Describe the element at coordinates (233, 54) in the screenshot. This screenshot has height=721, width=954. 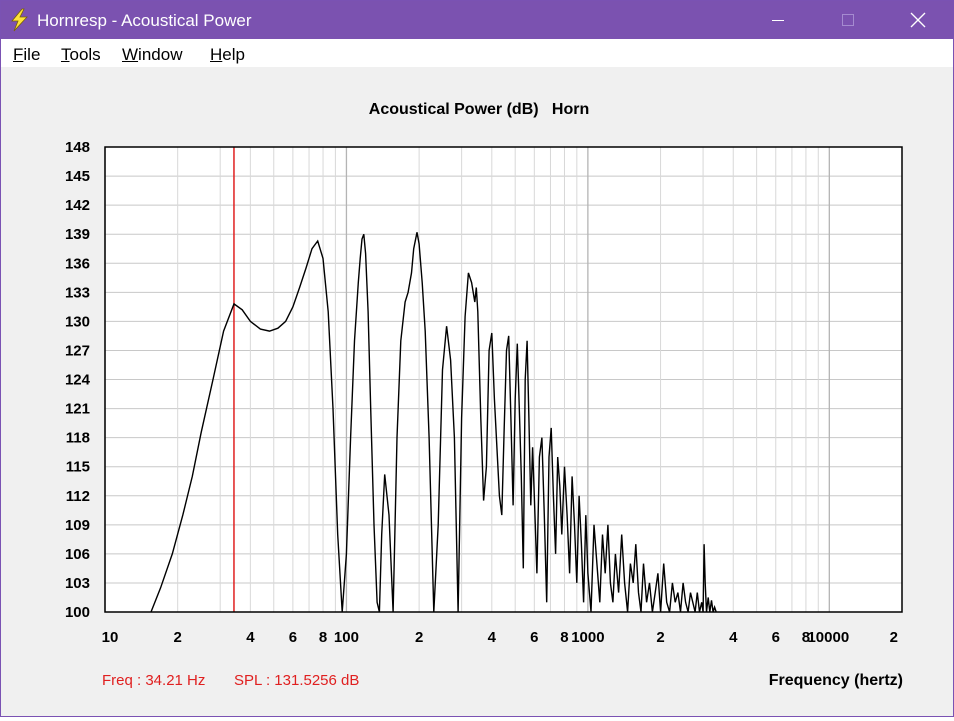
I see `menu-help-rest: elp` at that location.